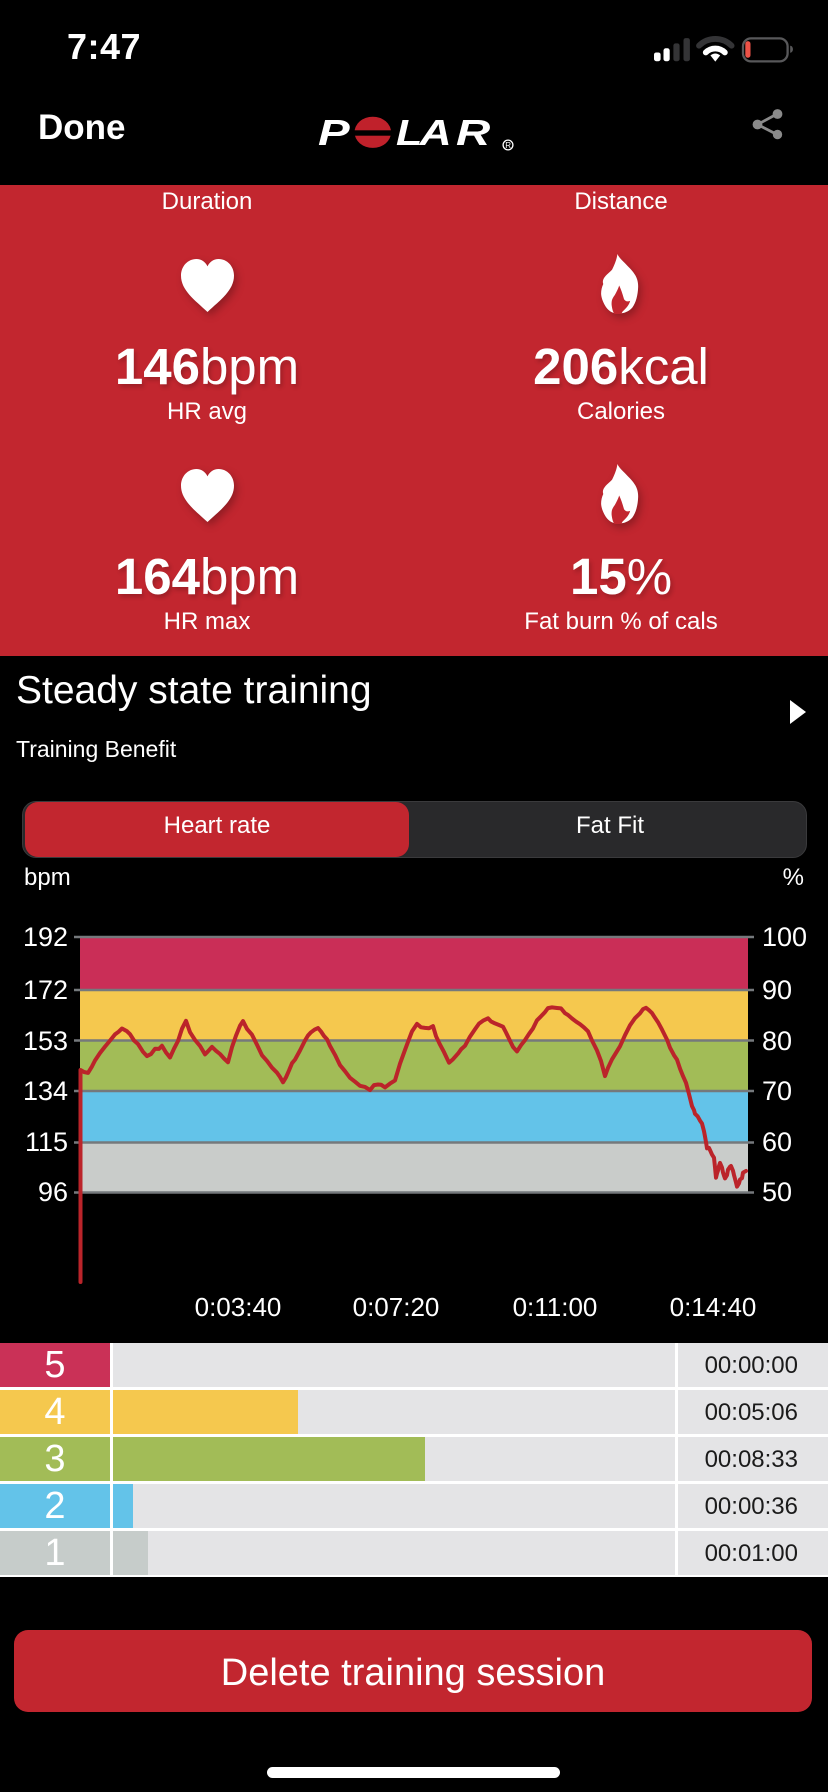  Describe the element at coordinates (409, 133) in the screenshot. I see `svg-text: L` at that location.